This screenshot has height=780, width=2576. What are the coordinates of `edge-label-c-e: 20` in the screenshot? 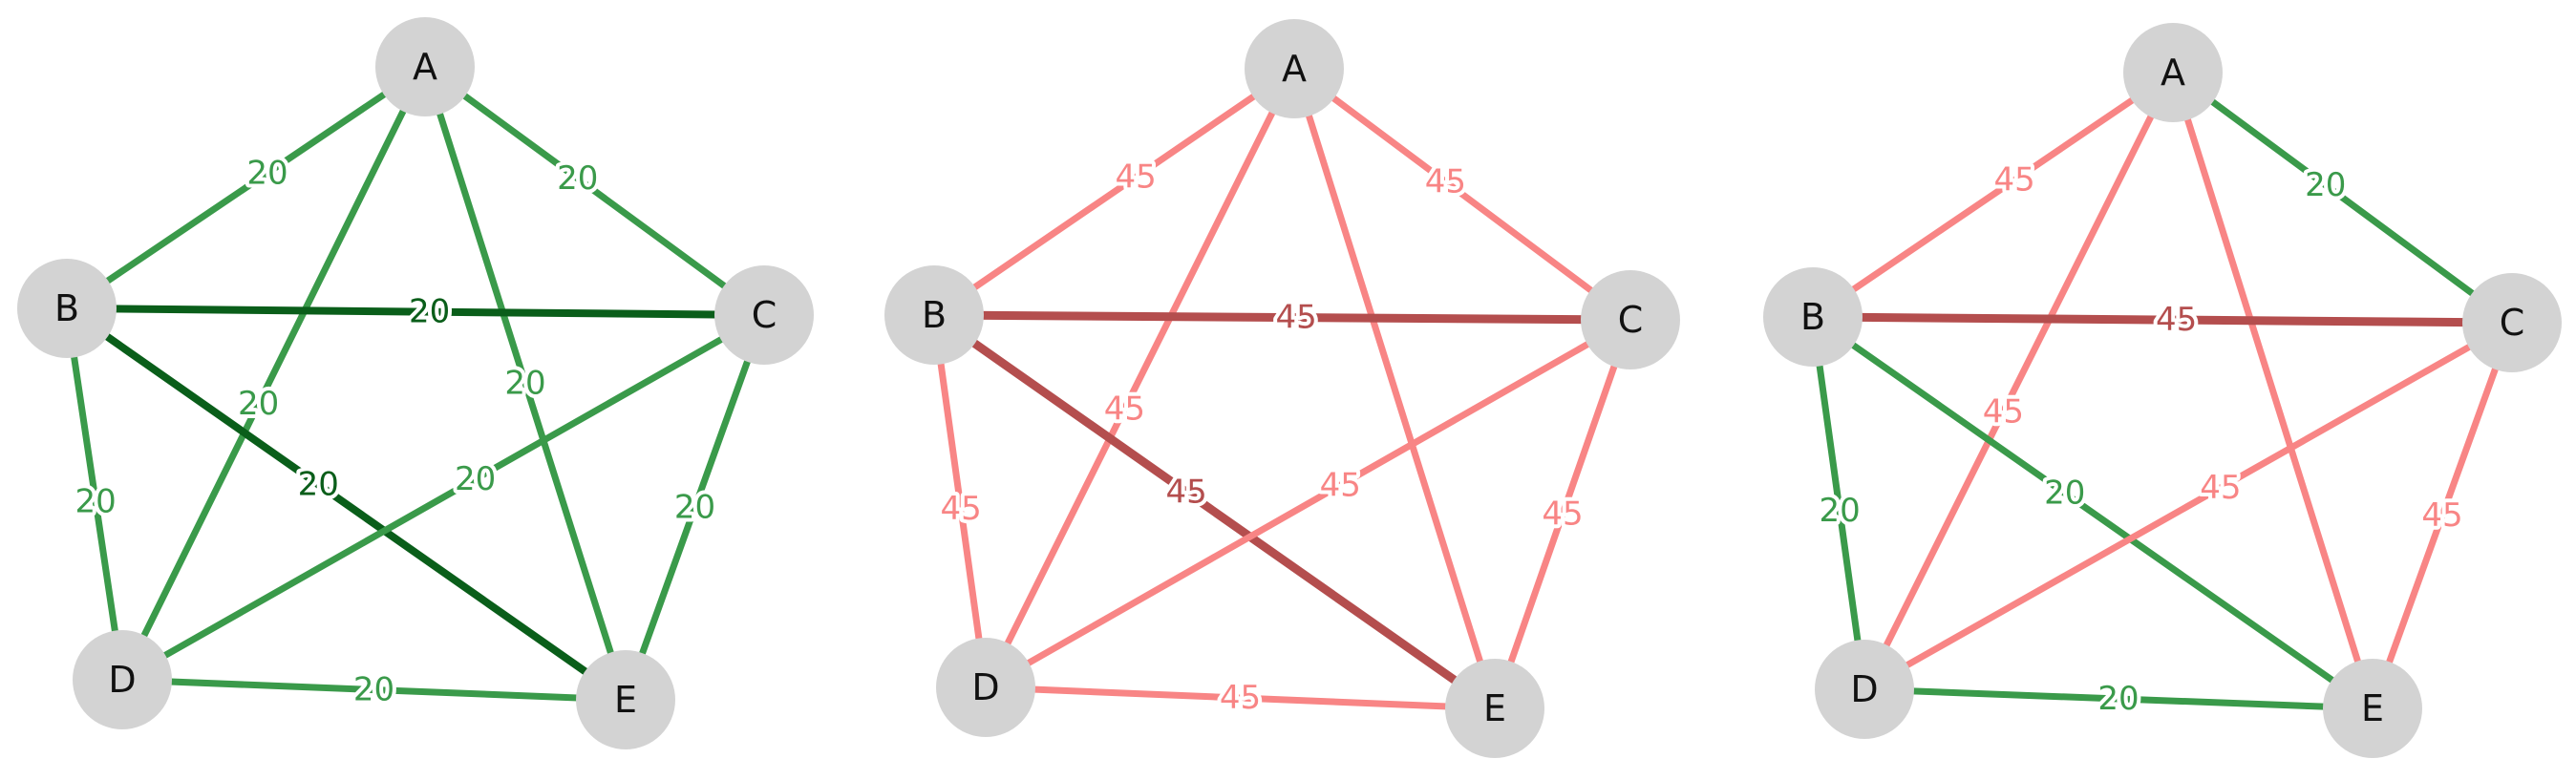 It's located at (694, 508).